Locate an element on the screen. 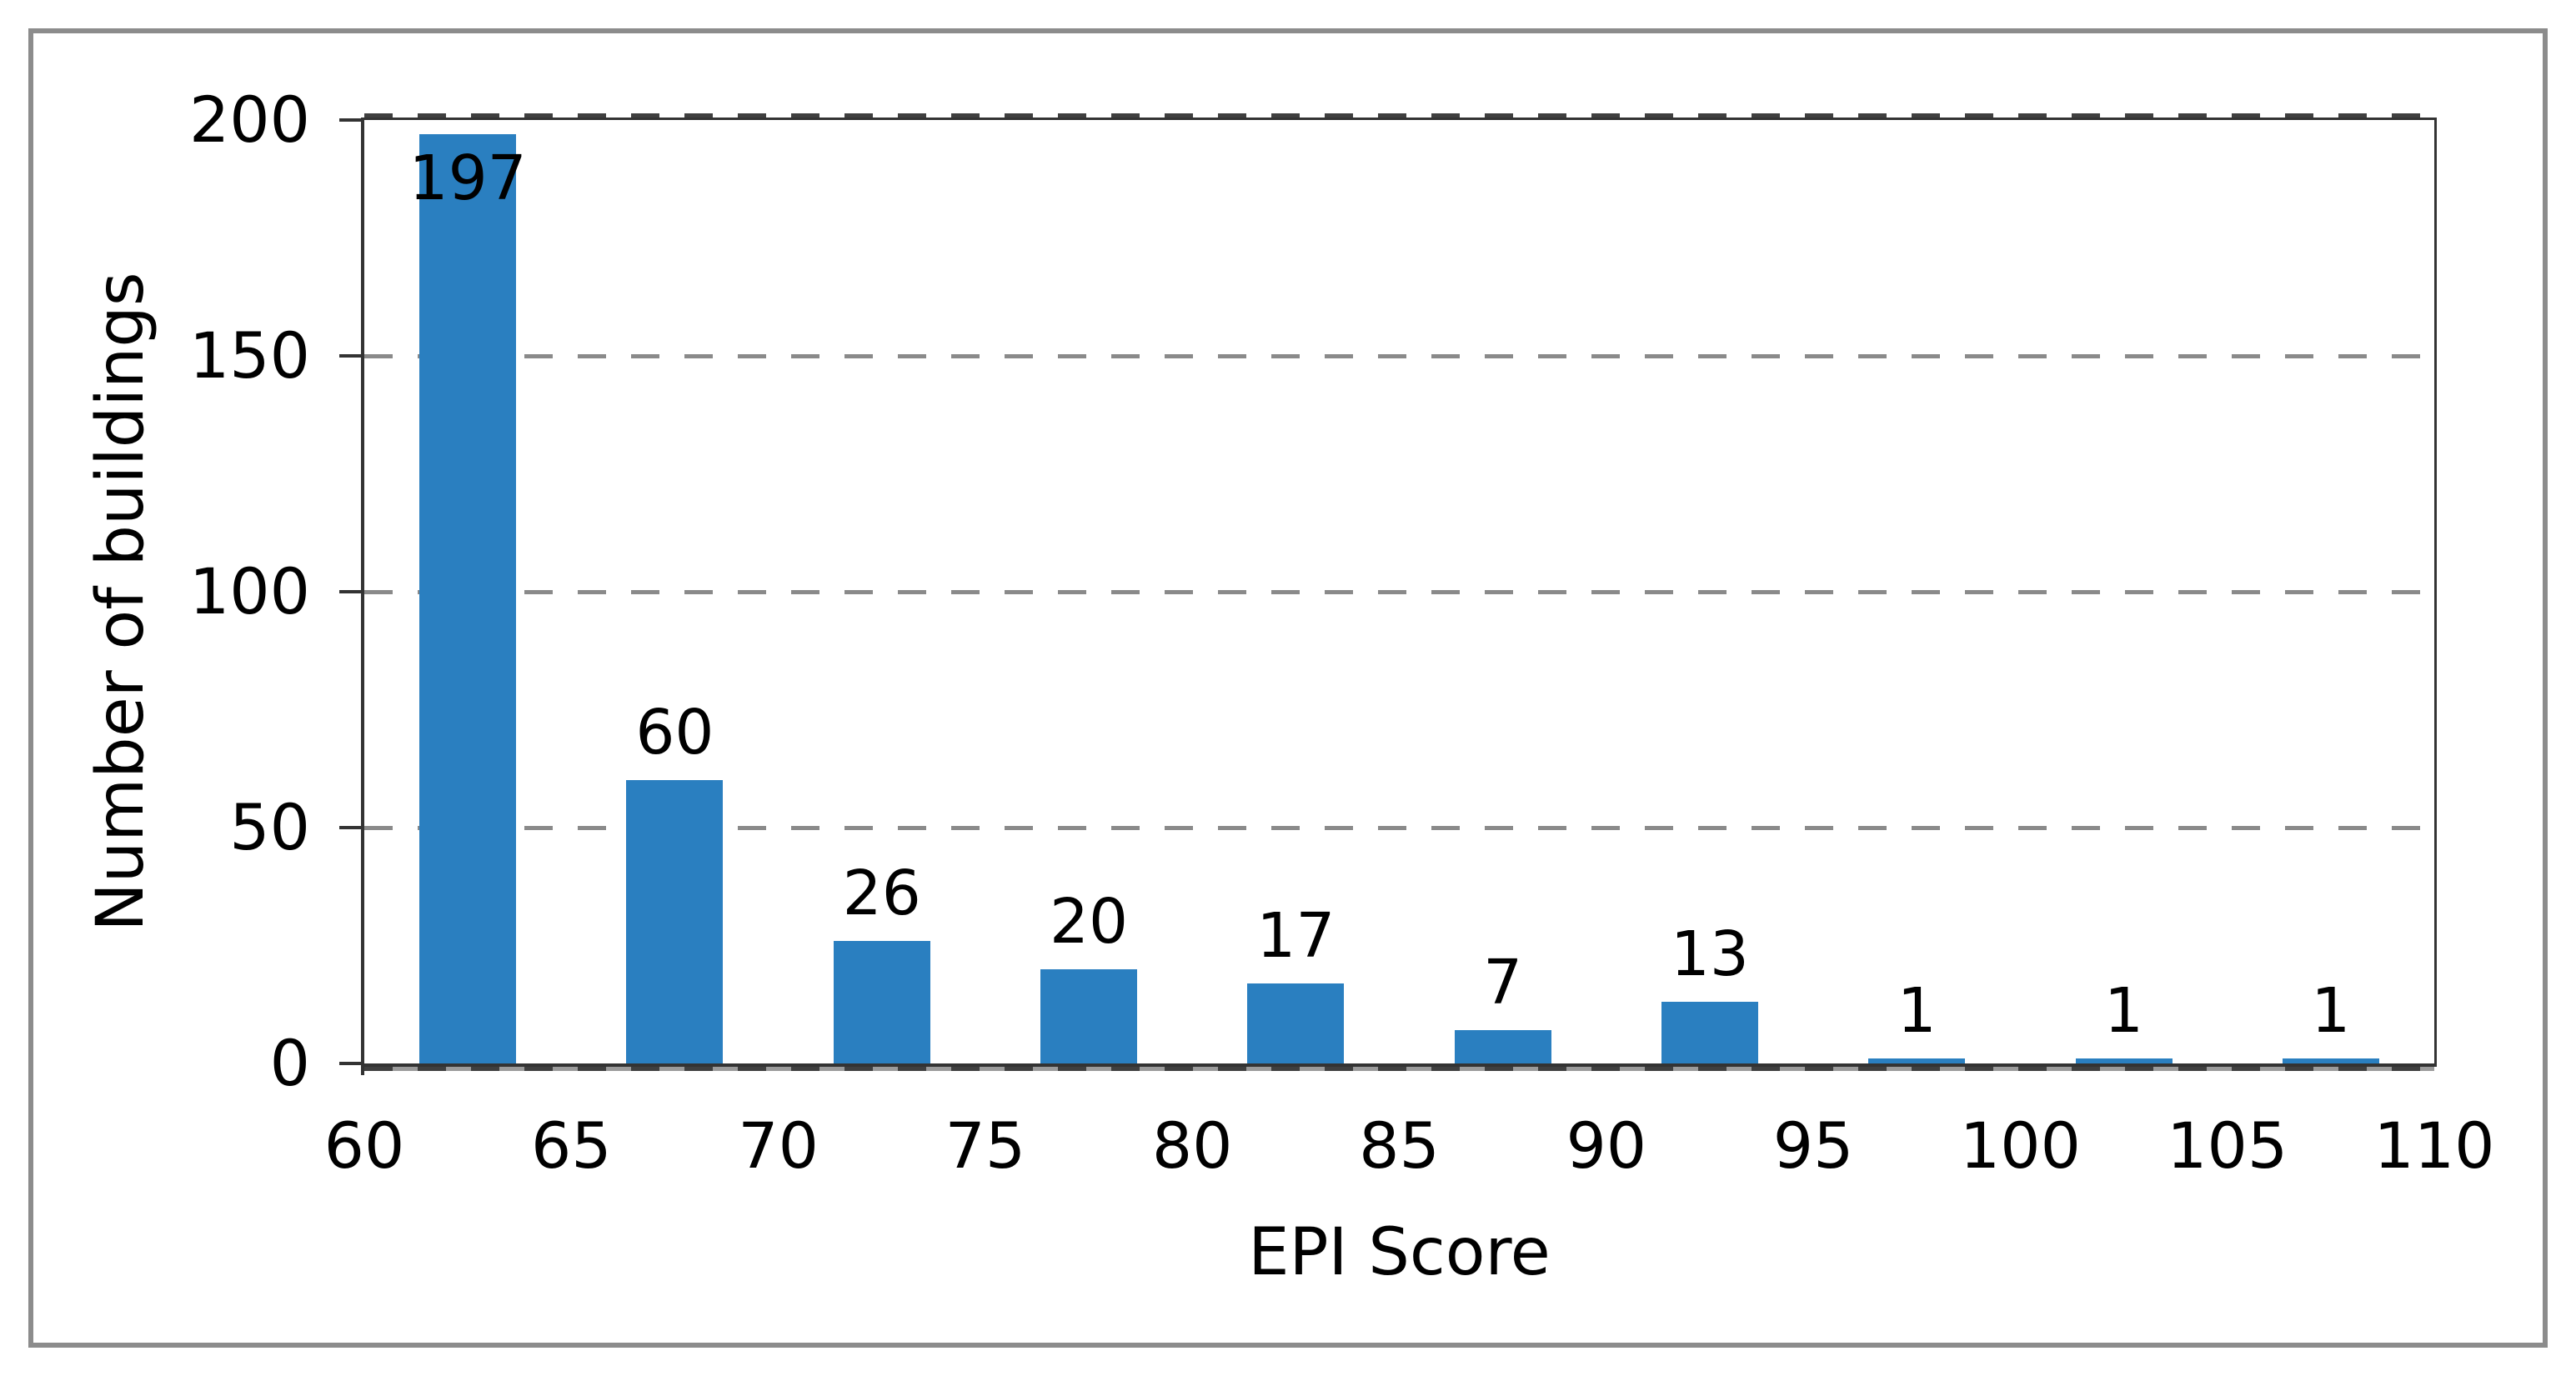 The height and width of the screenshot is (1376, 2576). x-tick-label: 75 is located at coordinates (985, 1145).